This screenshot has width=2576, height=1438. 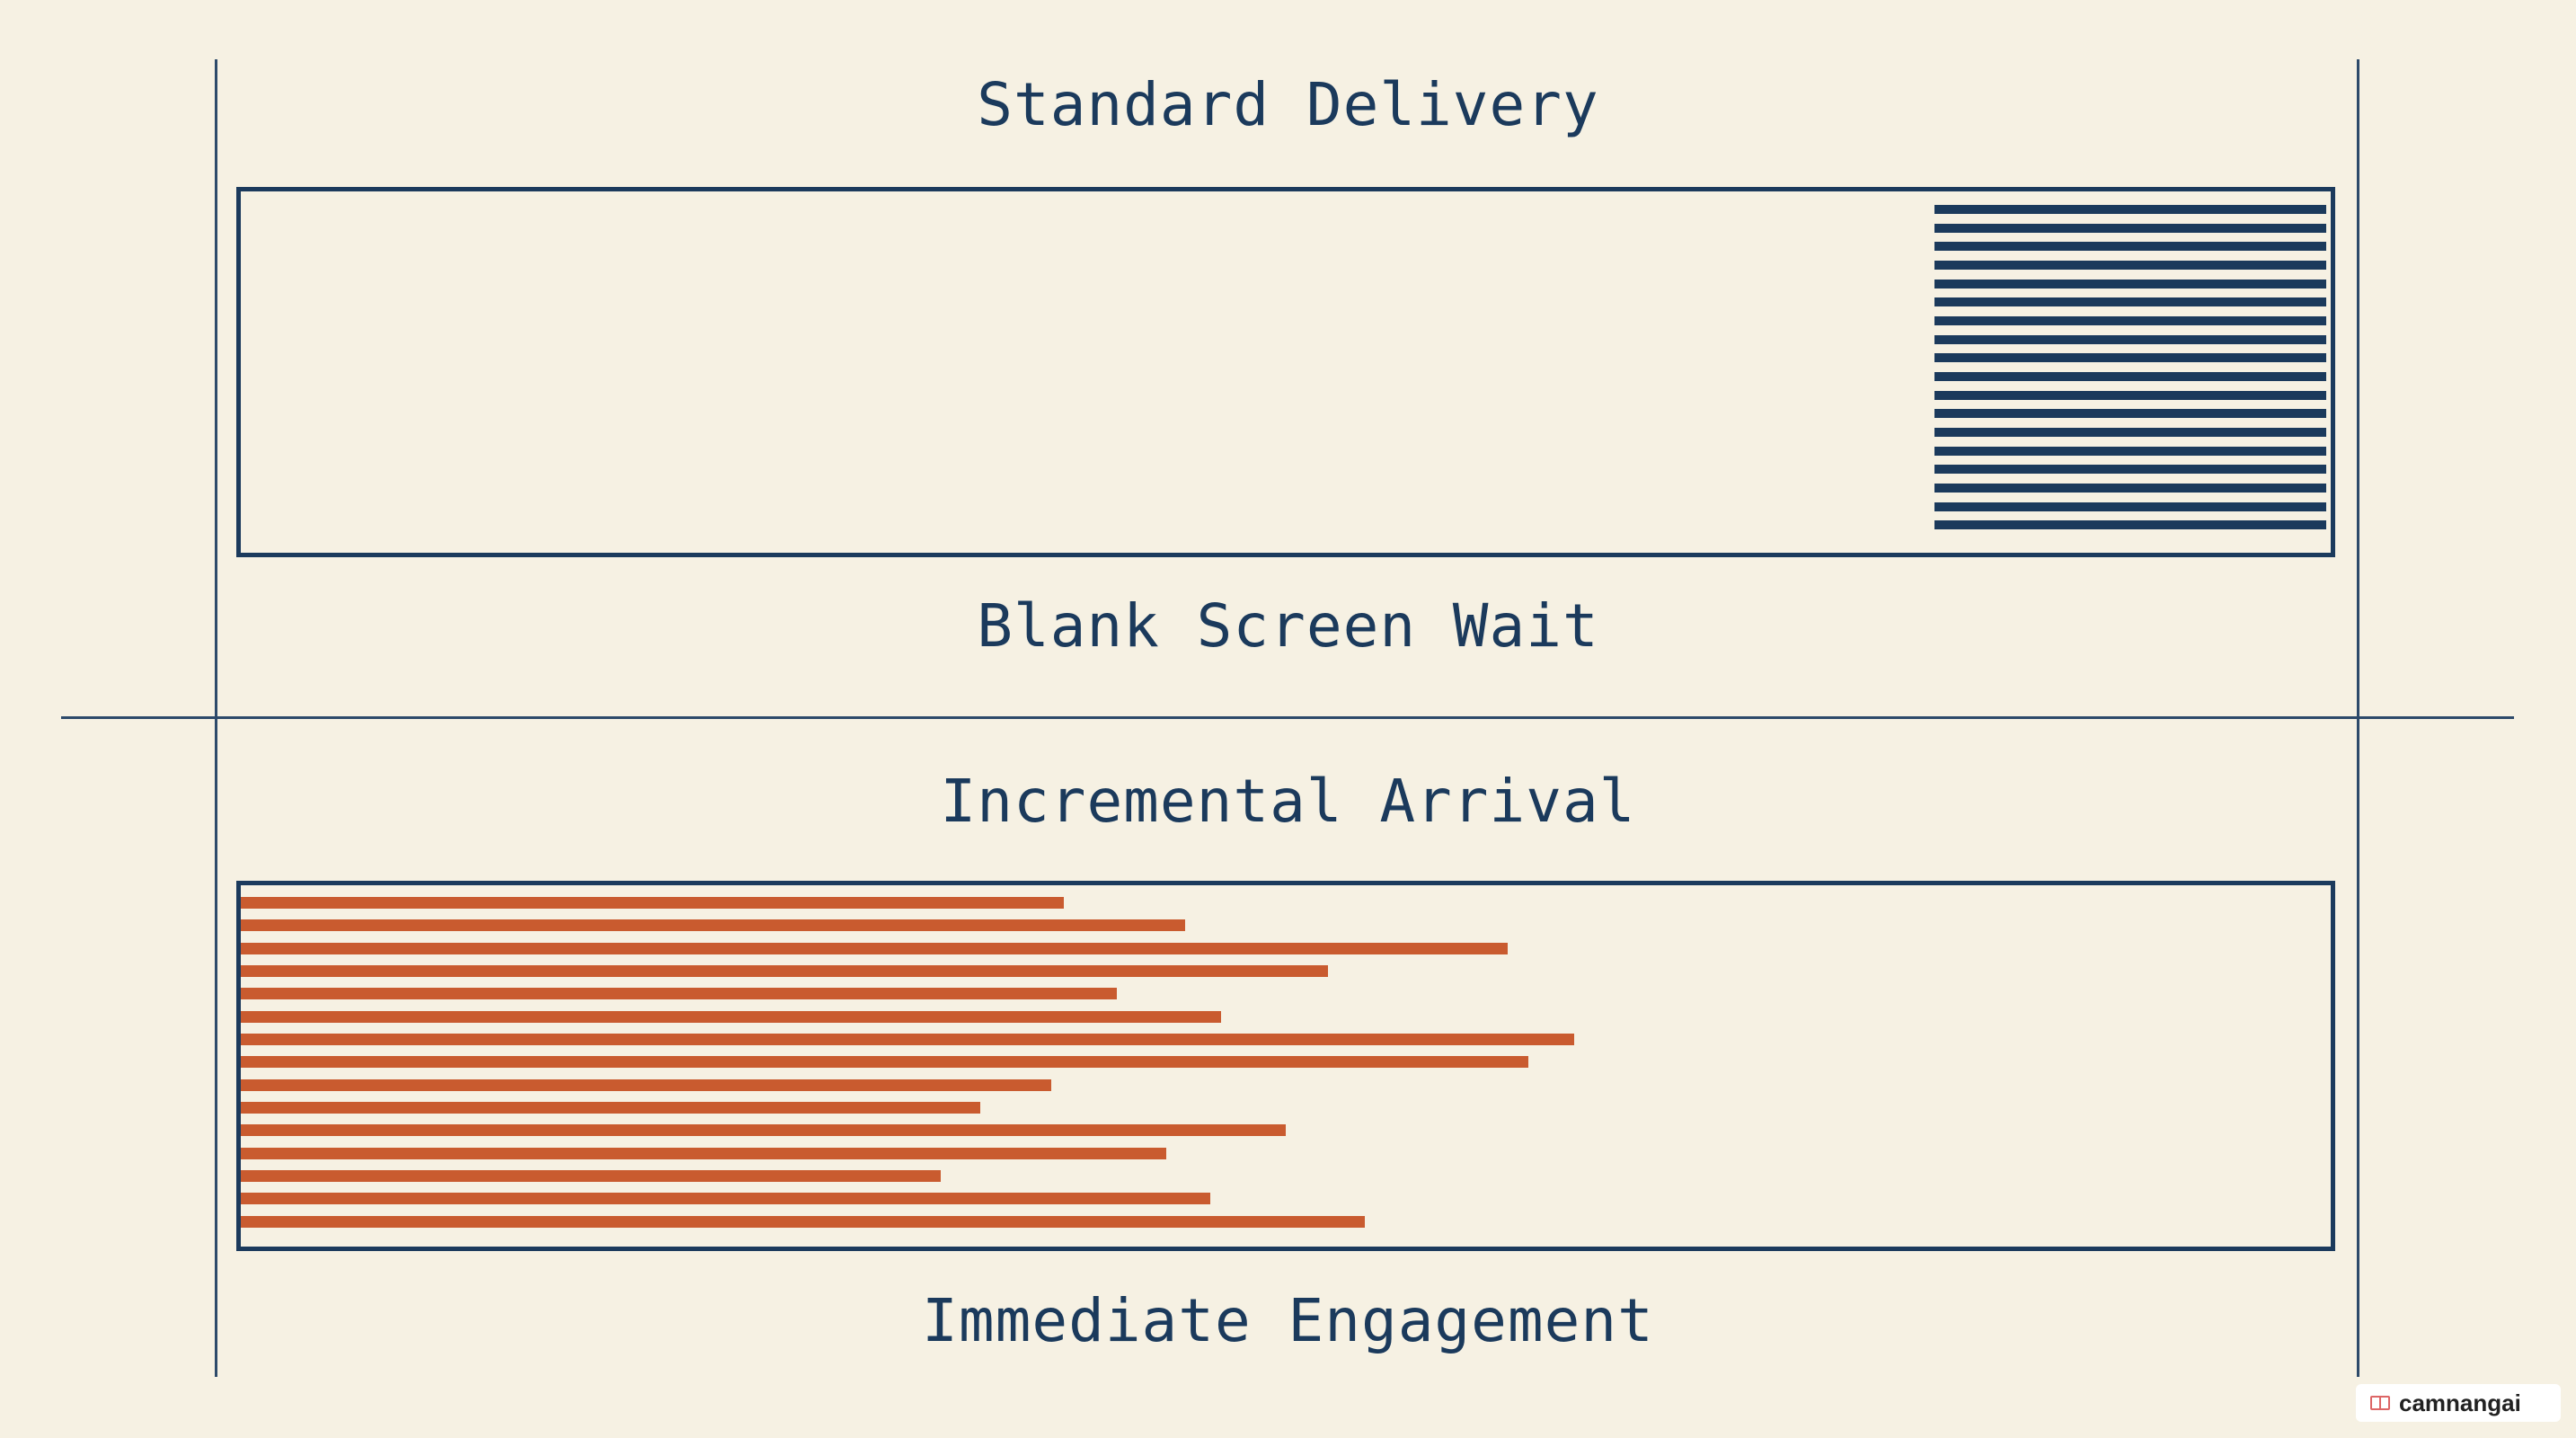 I want to click on top-section-title: Standard Delivery, so click(x=1288, y=104).